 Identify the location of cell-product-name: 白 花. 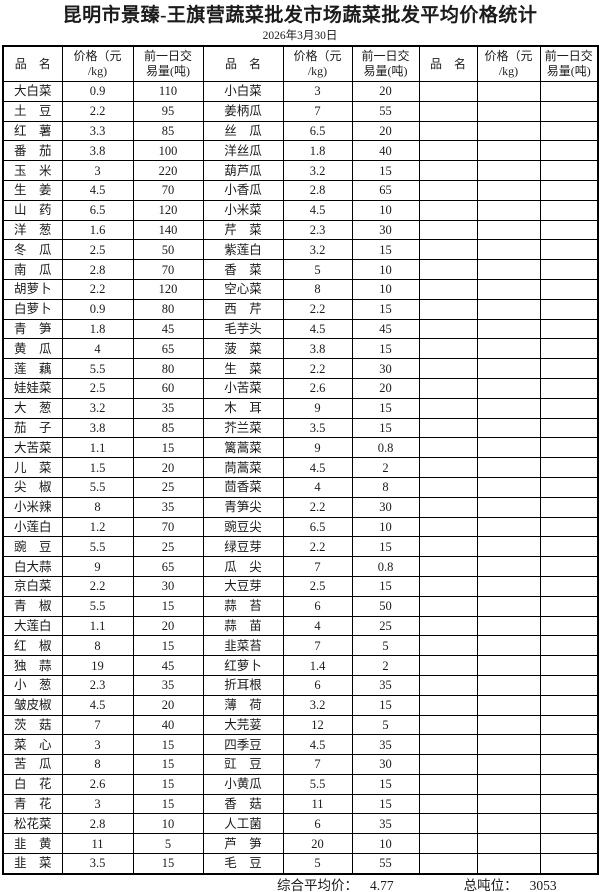
(32, 784).